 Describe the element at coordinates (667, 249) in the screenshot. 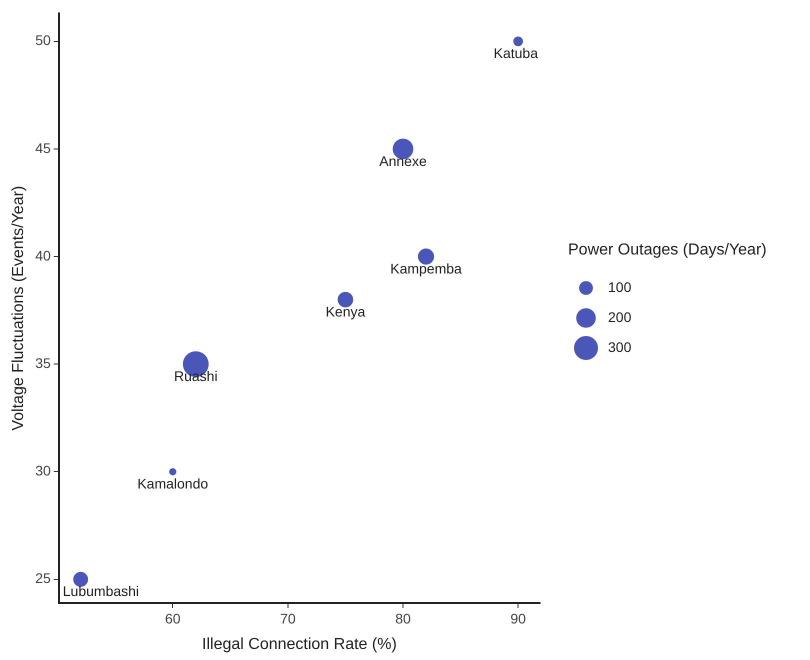

I see `legend-title: Power Outages (Days/Year)` at that location.